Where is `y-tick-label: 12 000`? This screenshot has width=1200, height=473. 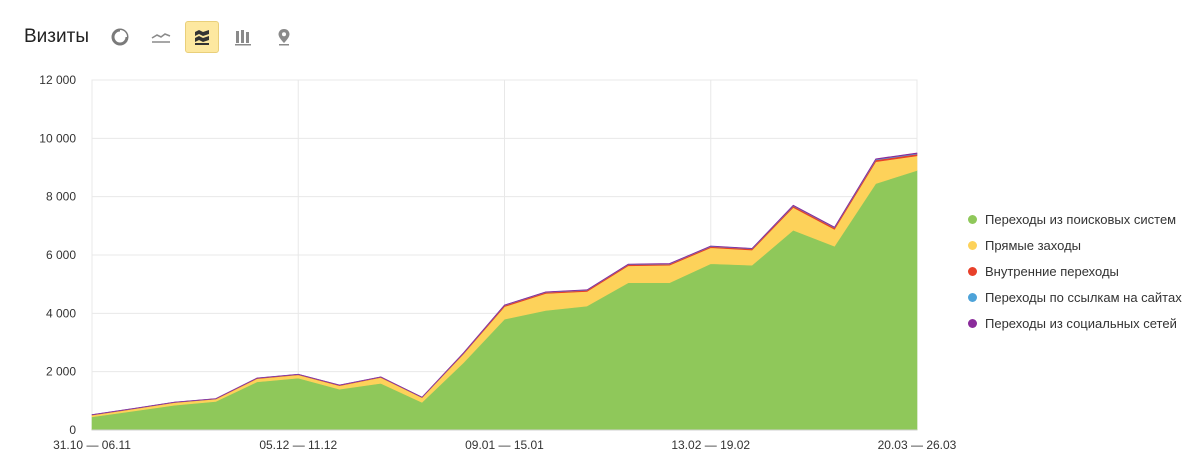
y-tick-label: 12 000 is located at coordinates (57, 80).